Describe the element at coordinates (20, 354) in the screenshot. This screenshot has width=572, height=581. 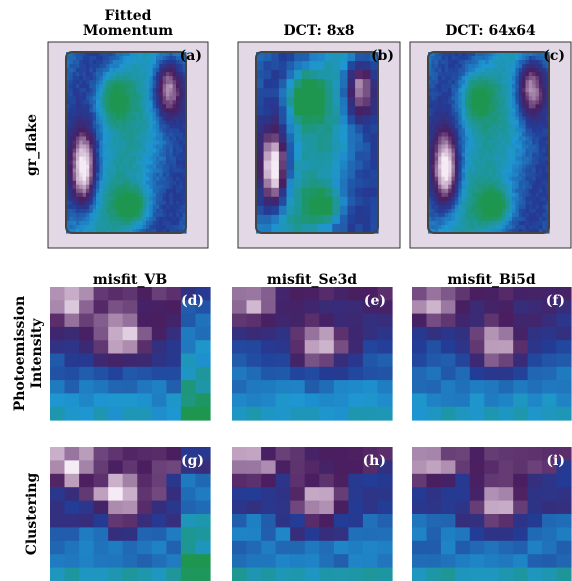
I see `row-label: Photoemission` at that location.